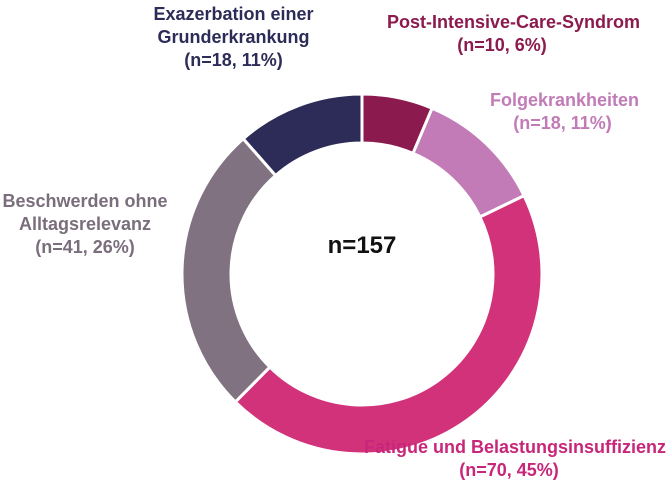 The height and width of the screenshot is (489, 669). What do you see at coordinates (233, 60) in the screenshot?
I see `label-exazerbation-count: (n=18, 11%)` at bounding box center [233, 60].